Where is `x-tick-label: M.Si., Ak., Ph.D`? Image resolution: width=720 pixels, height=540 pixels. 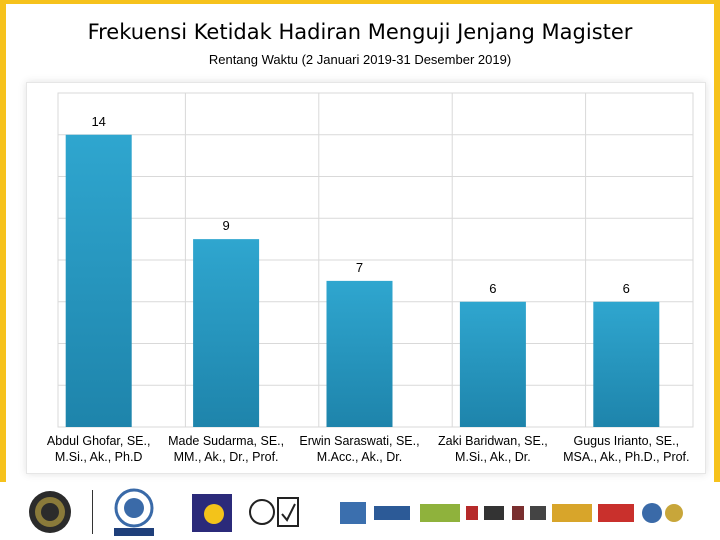 x-tick-label: M.Si., Ak., Ph.D is located at coordinates (99, 457).